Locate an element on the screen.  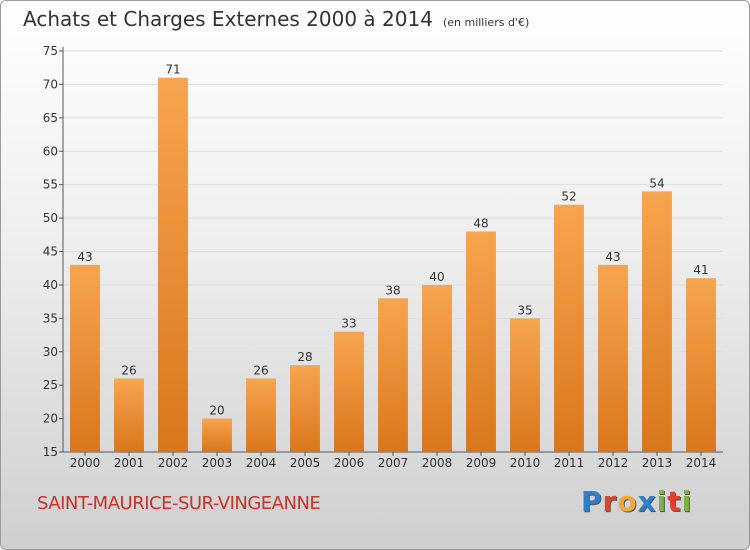
x-tick-label: 2008 is located at coordinates (437, 463).